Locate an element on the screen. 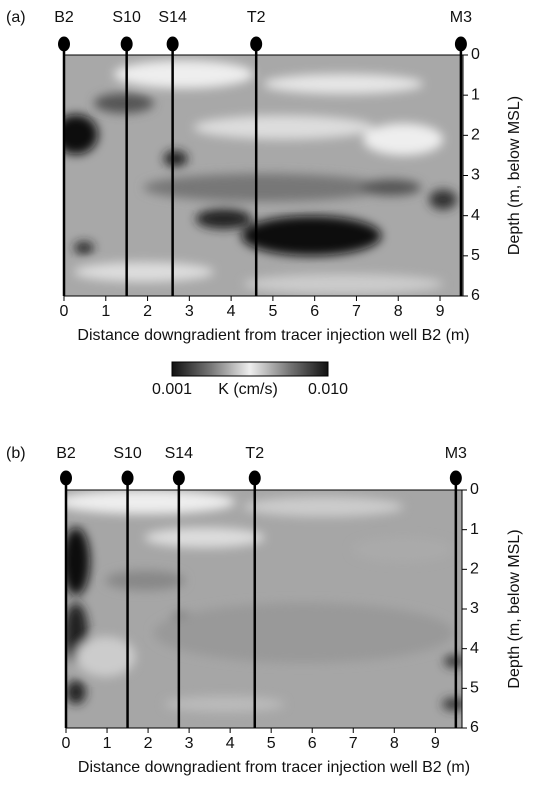  colorbar-label: K (cm/s) is located at coordinates (248, 389).